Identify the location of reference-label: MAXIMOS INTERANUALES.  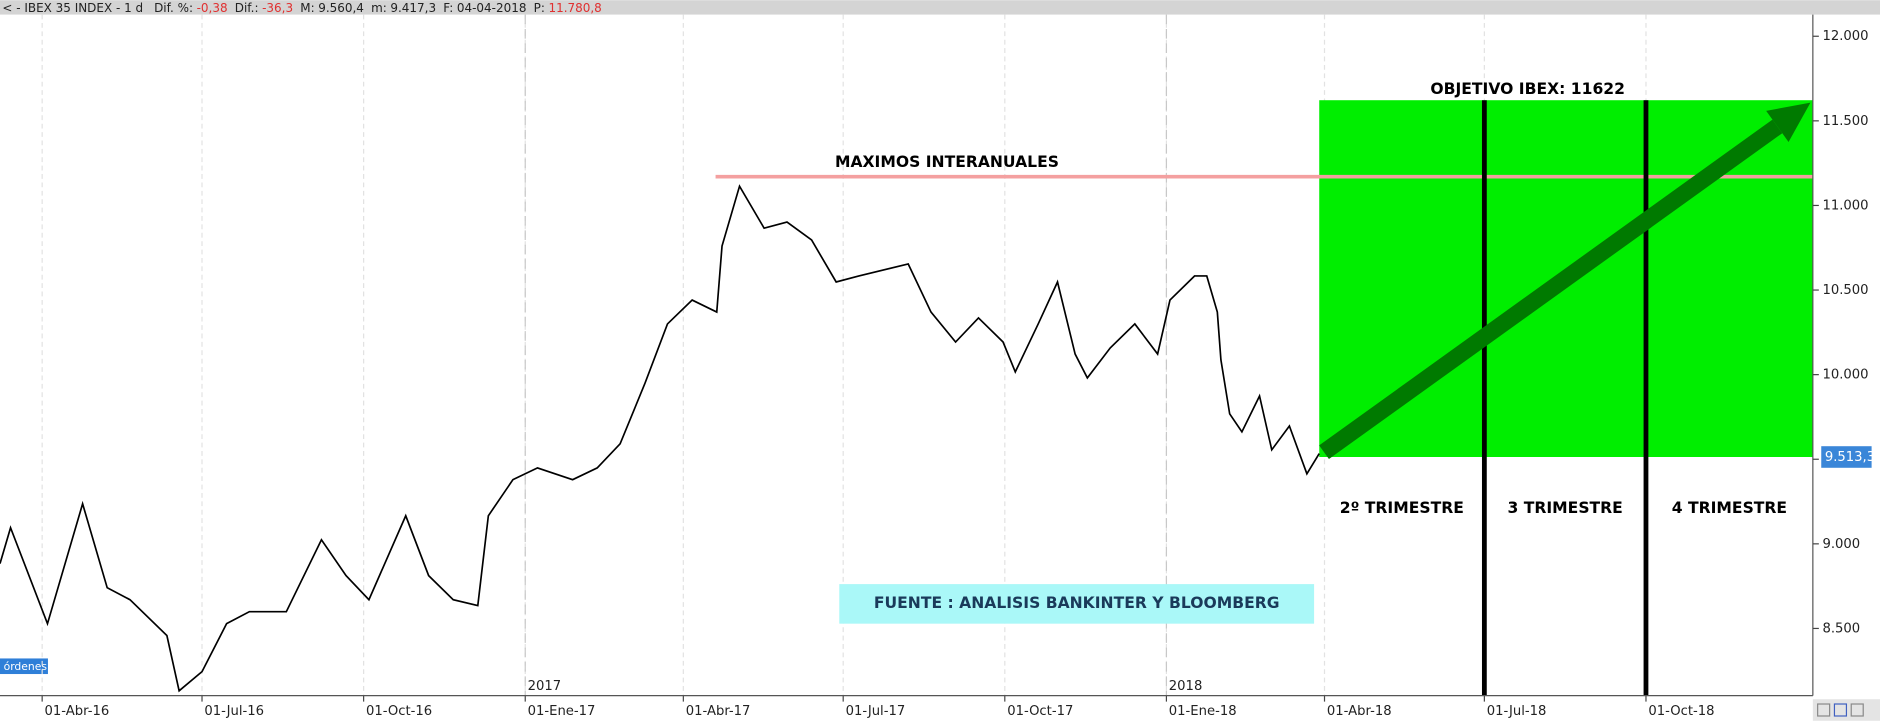
(947, 162).